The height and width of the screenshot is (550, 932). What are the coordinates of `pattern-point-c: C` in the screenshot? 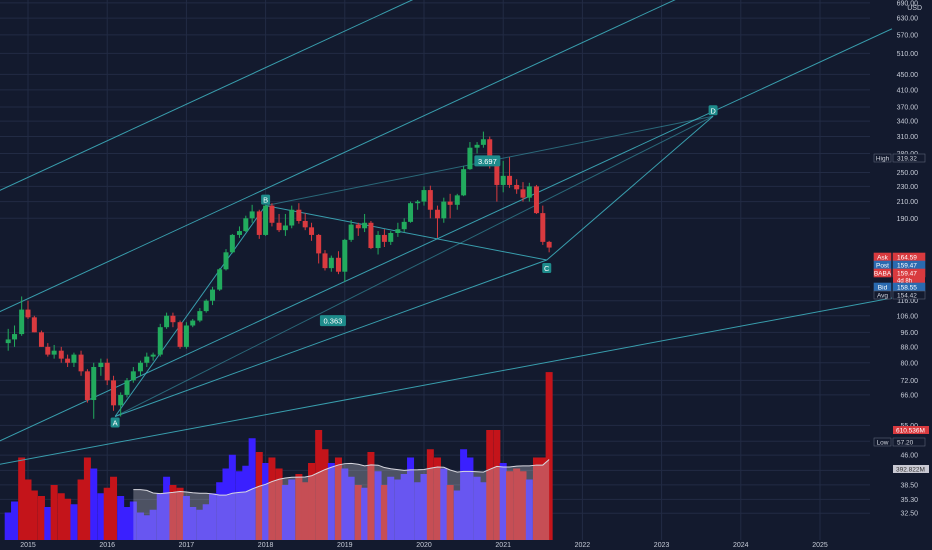 It's located at (547, 268).